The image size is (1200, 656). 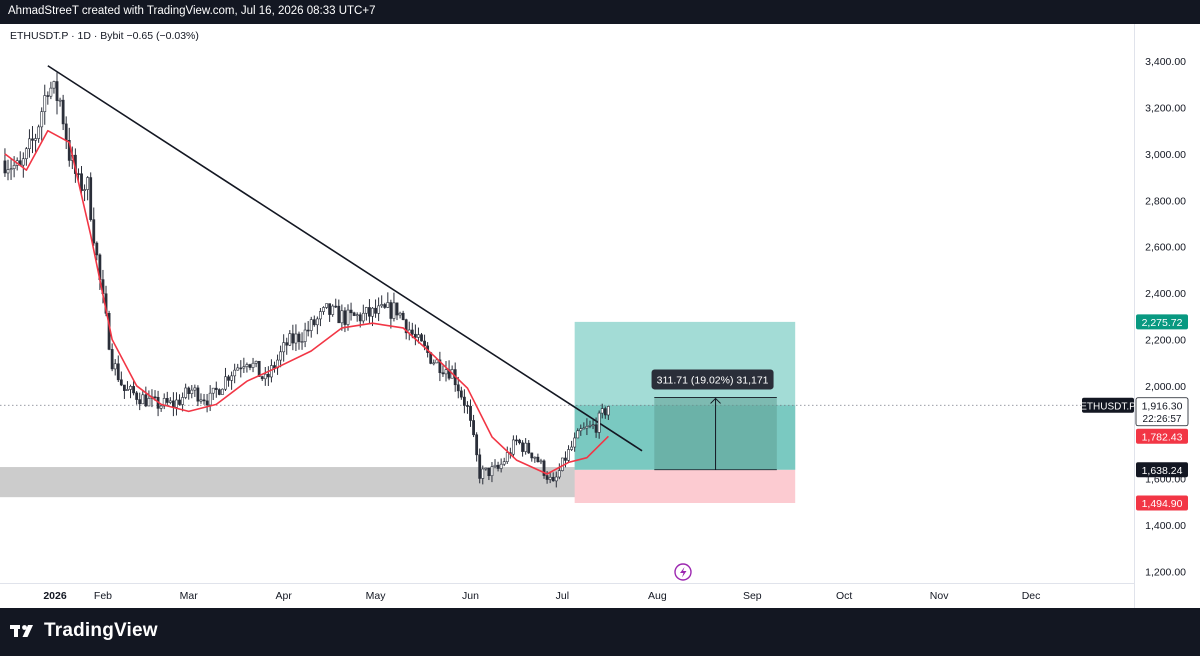 I want to click on measure-label: 311.71 (19.02%) 31,171, so click(x=713, y=380).